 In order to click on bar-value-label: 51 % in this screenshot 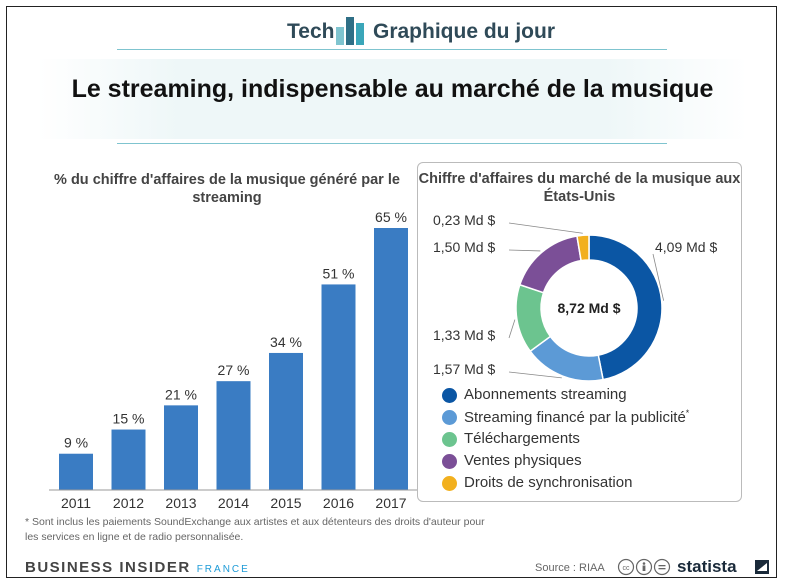, I will do `click(339, 273)`.